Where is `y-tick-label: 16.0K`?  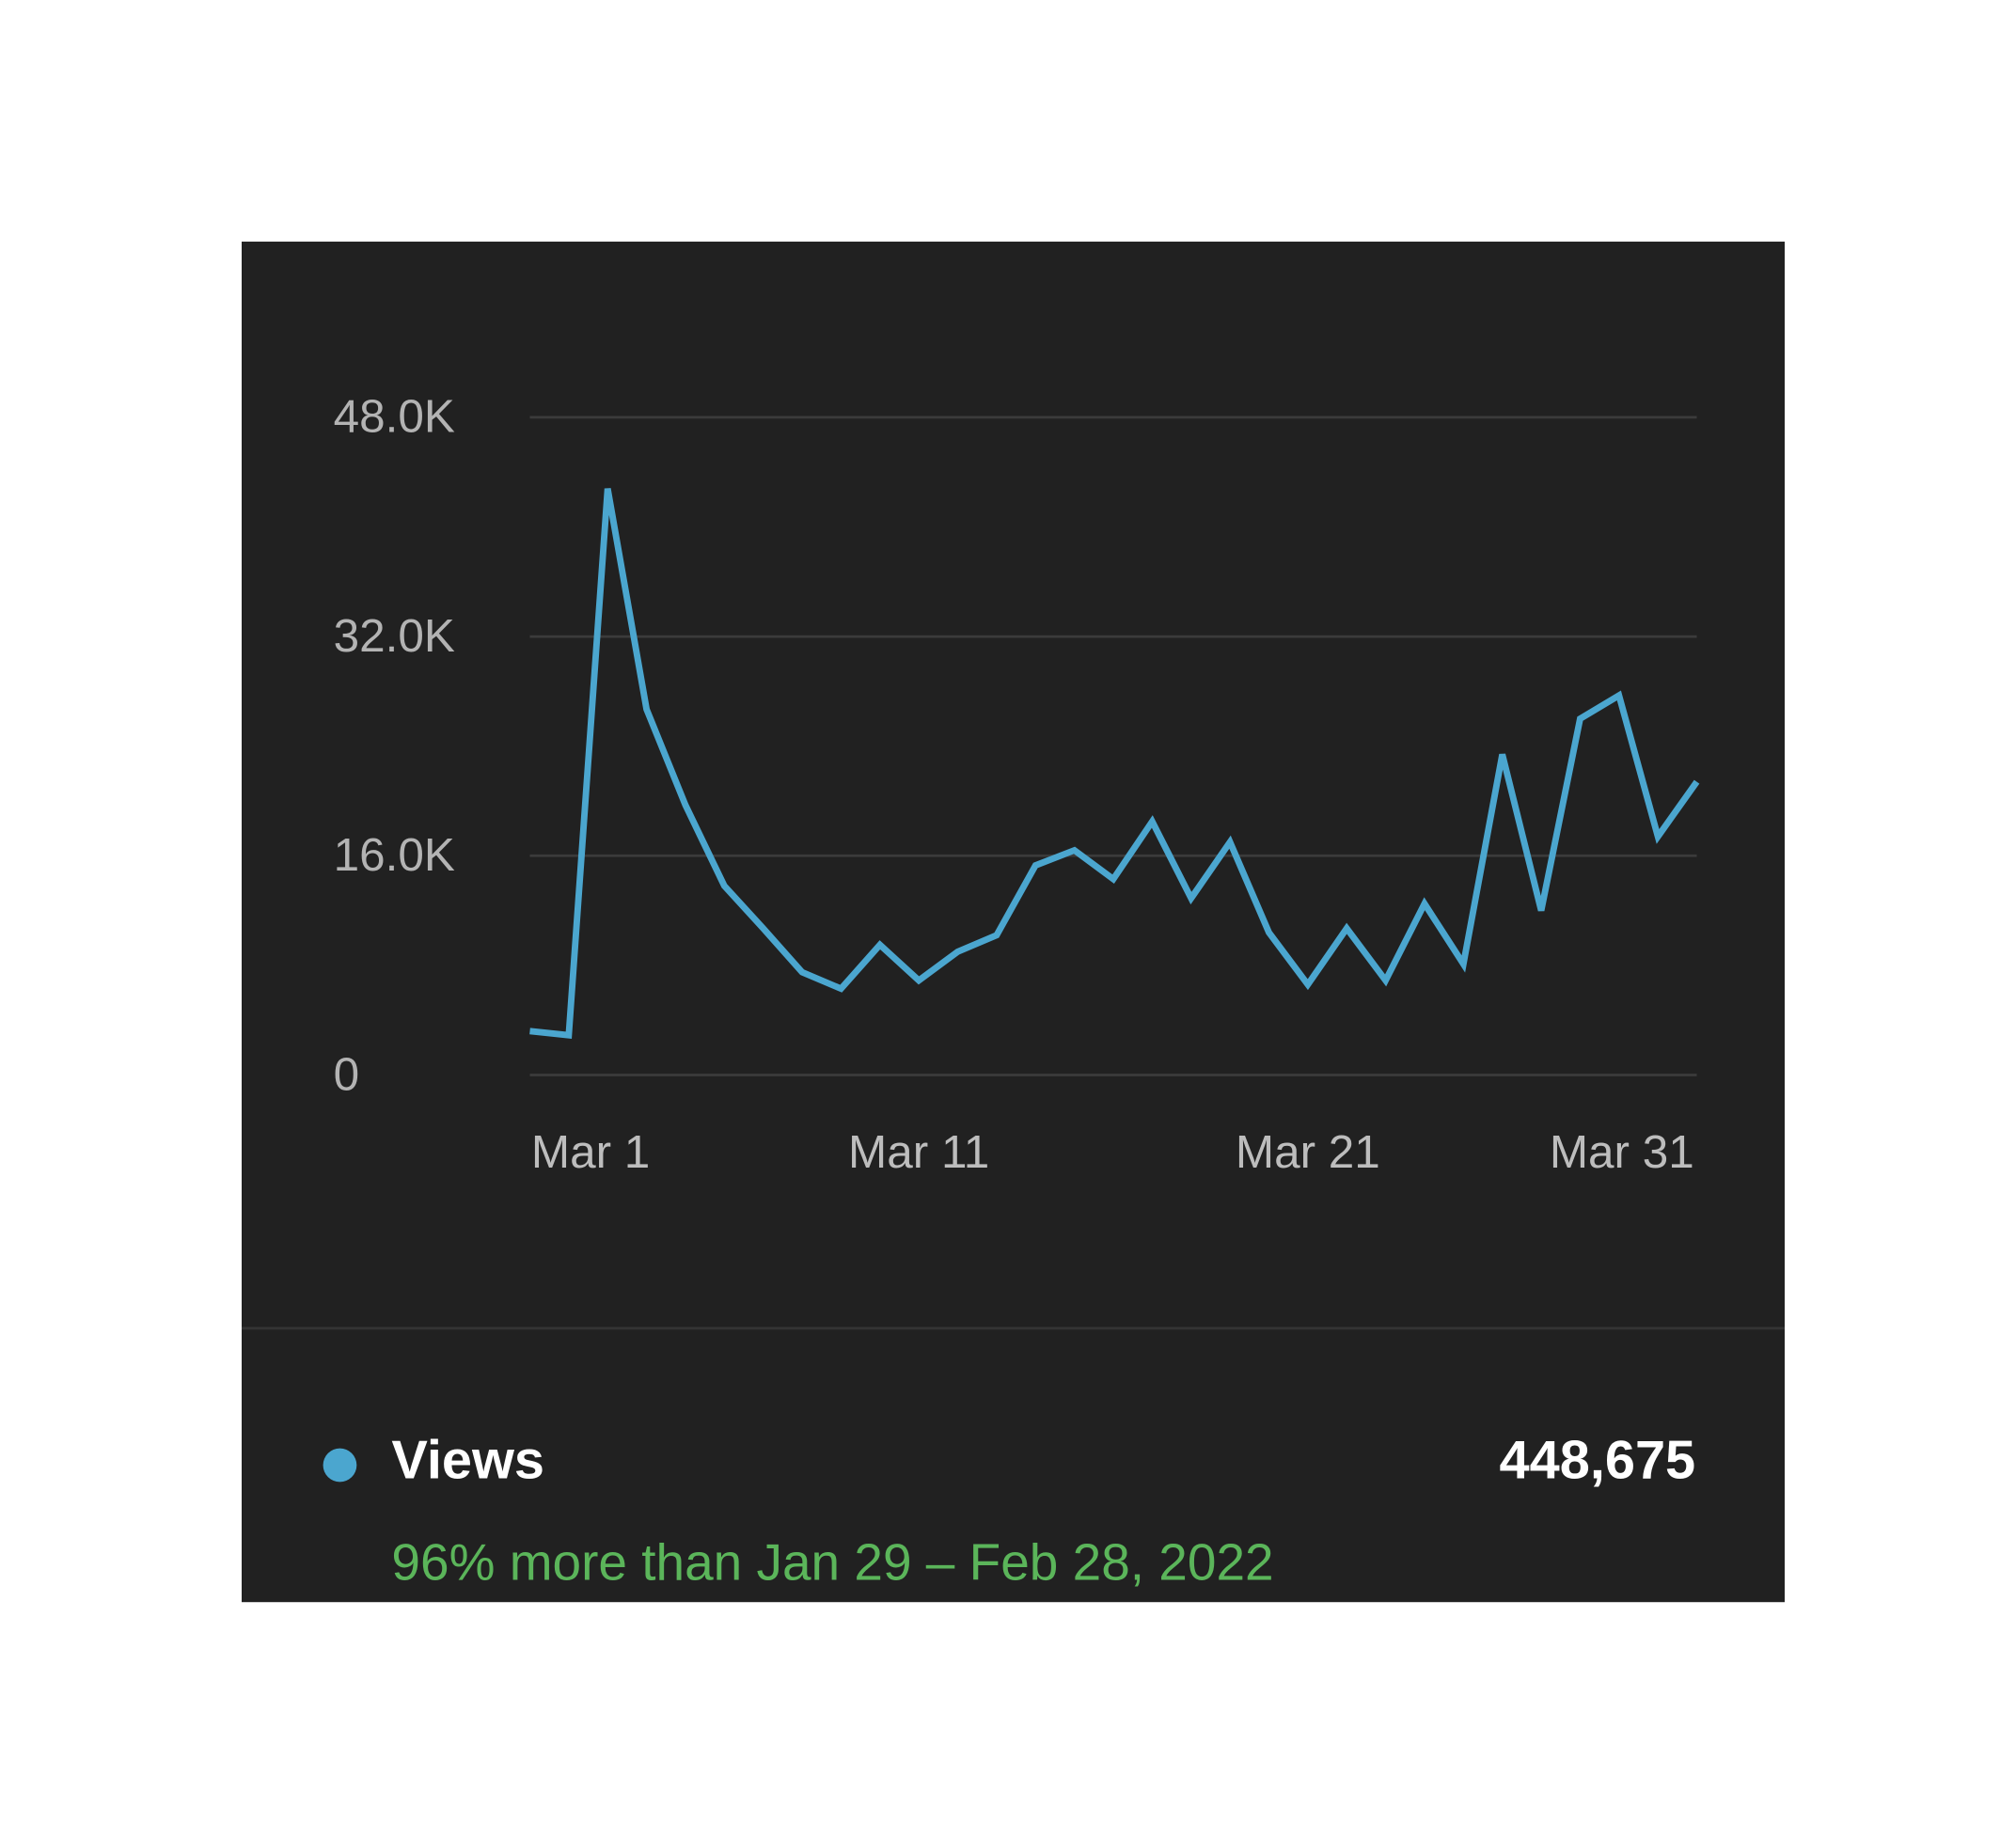 y-tick-label: 16.0K is located at coordinates (394, 855).